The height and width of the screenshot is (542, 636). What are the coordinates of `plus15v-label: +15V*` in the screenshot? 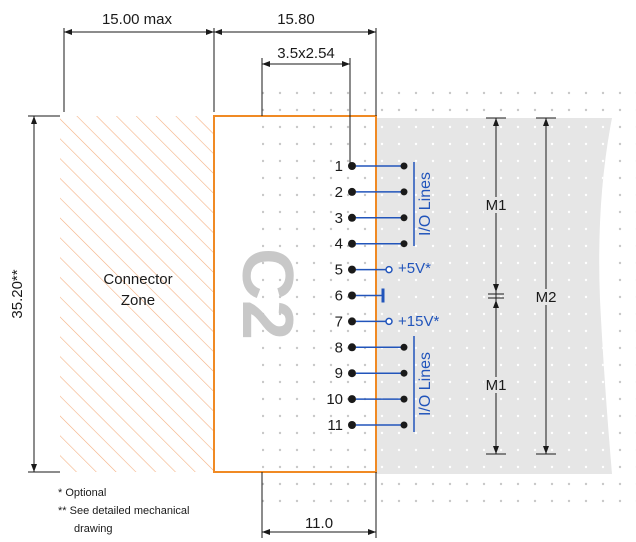 It's located at (418, 321).